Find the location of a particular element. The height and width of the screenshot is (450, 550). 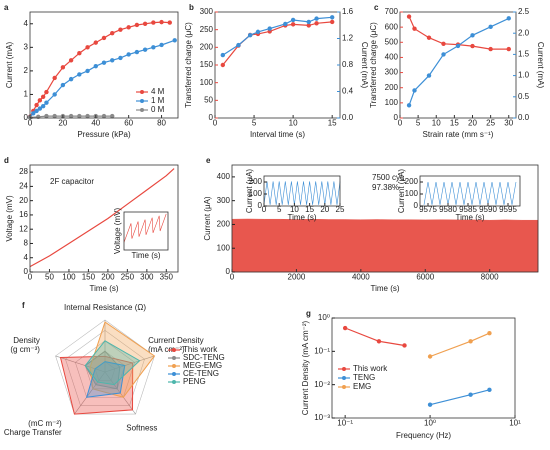

y-tick-label: 1 is located at coordinates (26, 94).